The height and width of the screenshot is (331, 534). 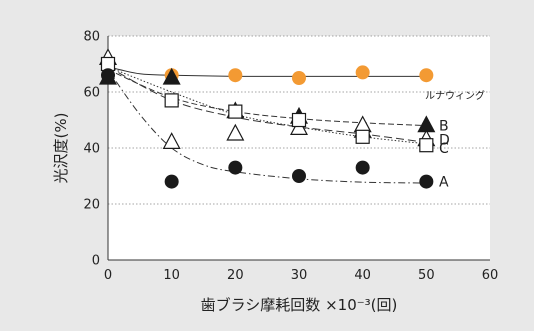 What do you see at coordinates (235, 275) in the screenshot?
I see `x-tick-label: 20` at bounding box center [235, 275].